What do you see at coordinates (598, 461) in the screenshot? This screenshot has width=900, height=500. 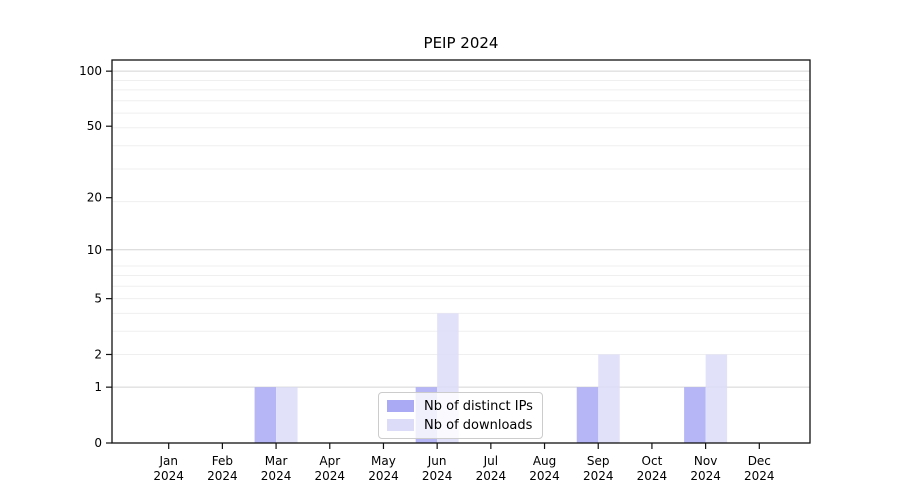 I see `x-tick-label-month: Sep` at bounding box center [598, 461].